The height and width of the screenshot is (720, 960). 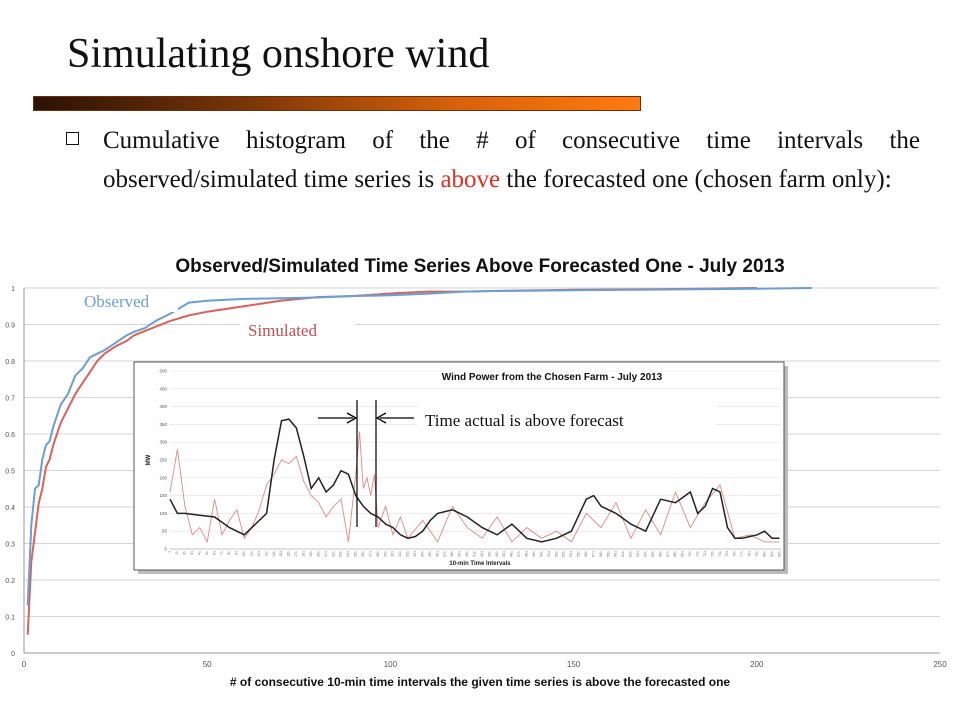 I want to click on main-y-tick-label: 0, so click(x=13, y=654).